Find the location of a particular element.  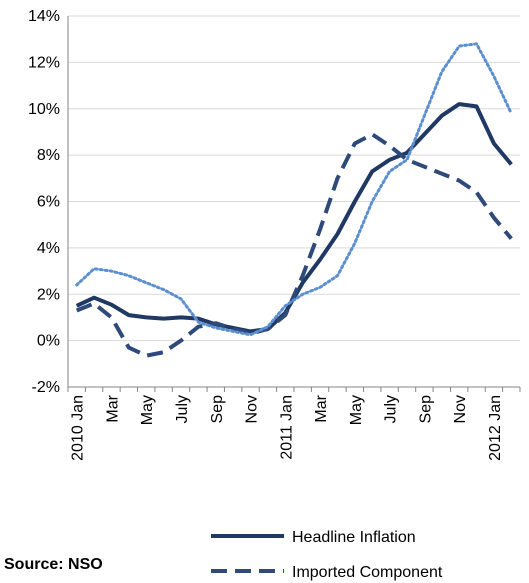

y-tick-label: 4% is located at coordinates (48, 248).